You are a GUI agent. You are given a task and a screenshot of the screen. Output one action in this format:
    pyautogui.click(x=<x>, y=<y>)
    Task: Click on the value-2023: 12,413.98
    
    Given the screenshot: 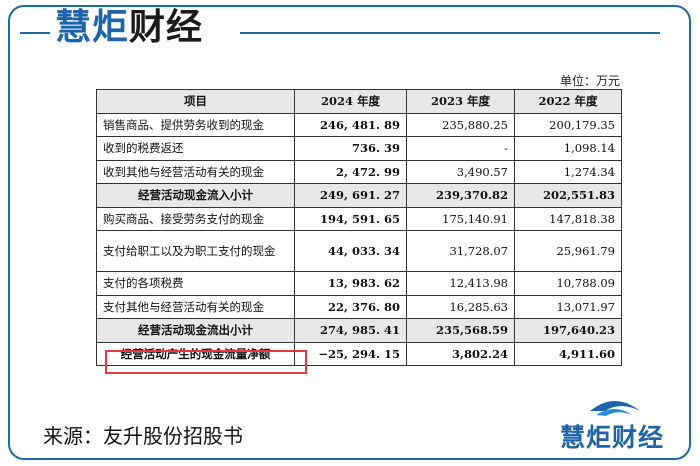 What is the action you would take?
    pyautogui.click(x=460, y=283)
    